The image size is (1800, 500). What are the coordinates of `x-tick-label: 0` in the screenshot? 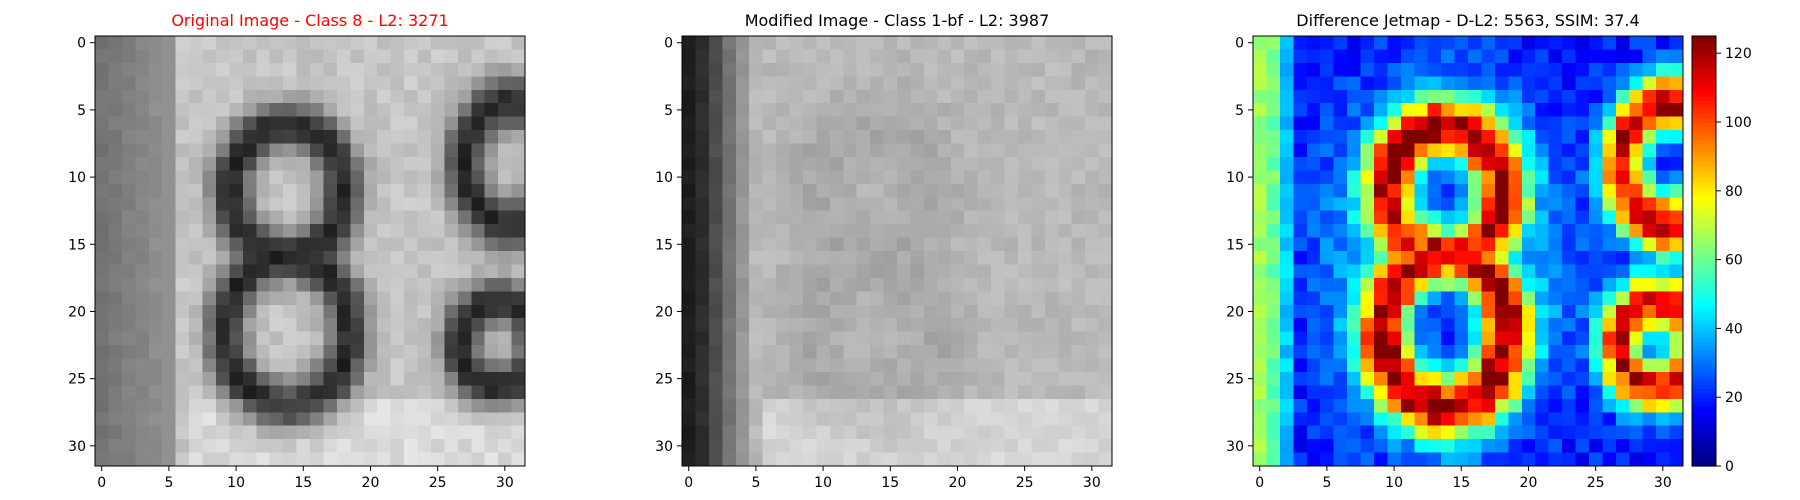 It's located at (101, 483).